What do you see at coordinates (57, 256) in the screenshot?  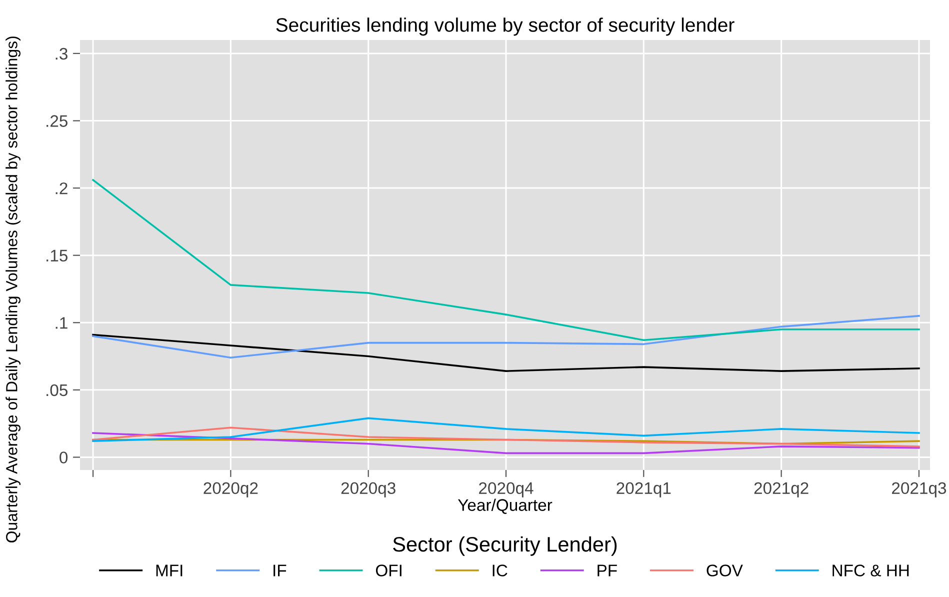 I see `y-tick-label: .15` at bounding box center [57, 256].